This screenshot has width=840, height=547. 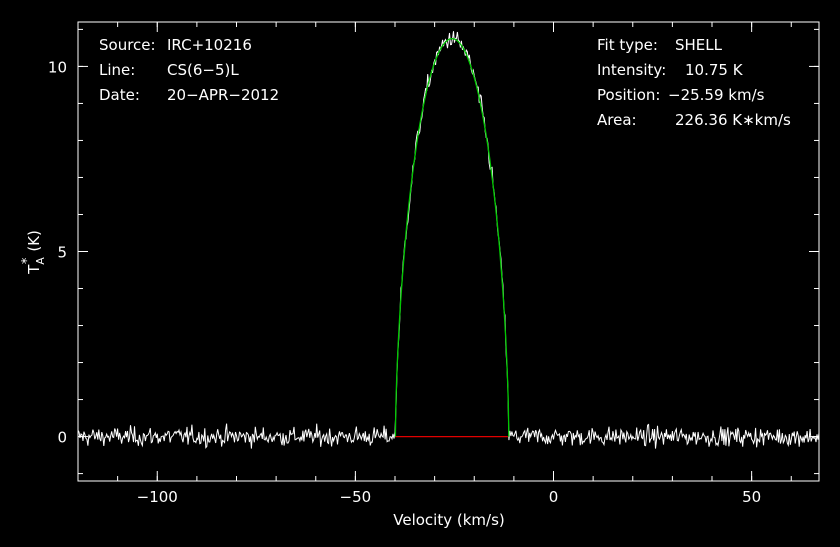 I want to click on y-axis-label-main: T, so click(x=34, y=269).